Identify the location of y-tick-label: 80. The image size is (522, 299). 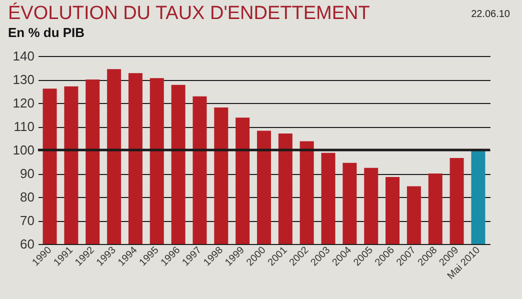
(27, 197).